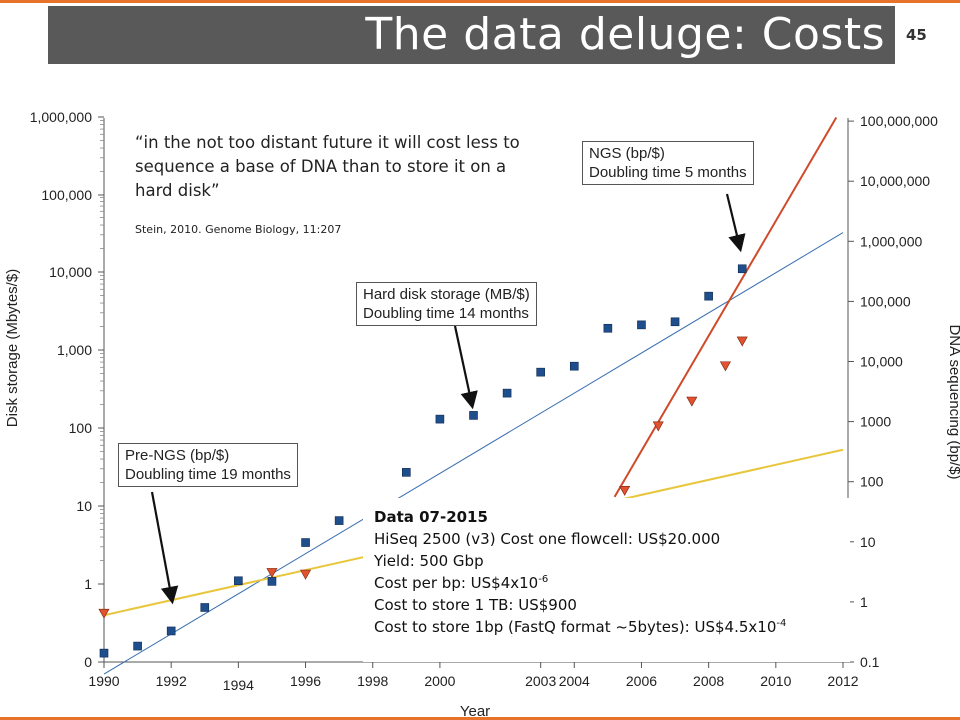 This screenshot has width=960, height=720. I want to click on hard-disk-arrow, so click(465, 367).